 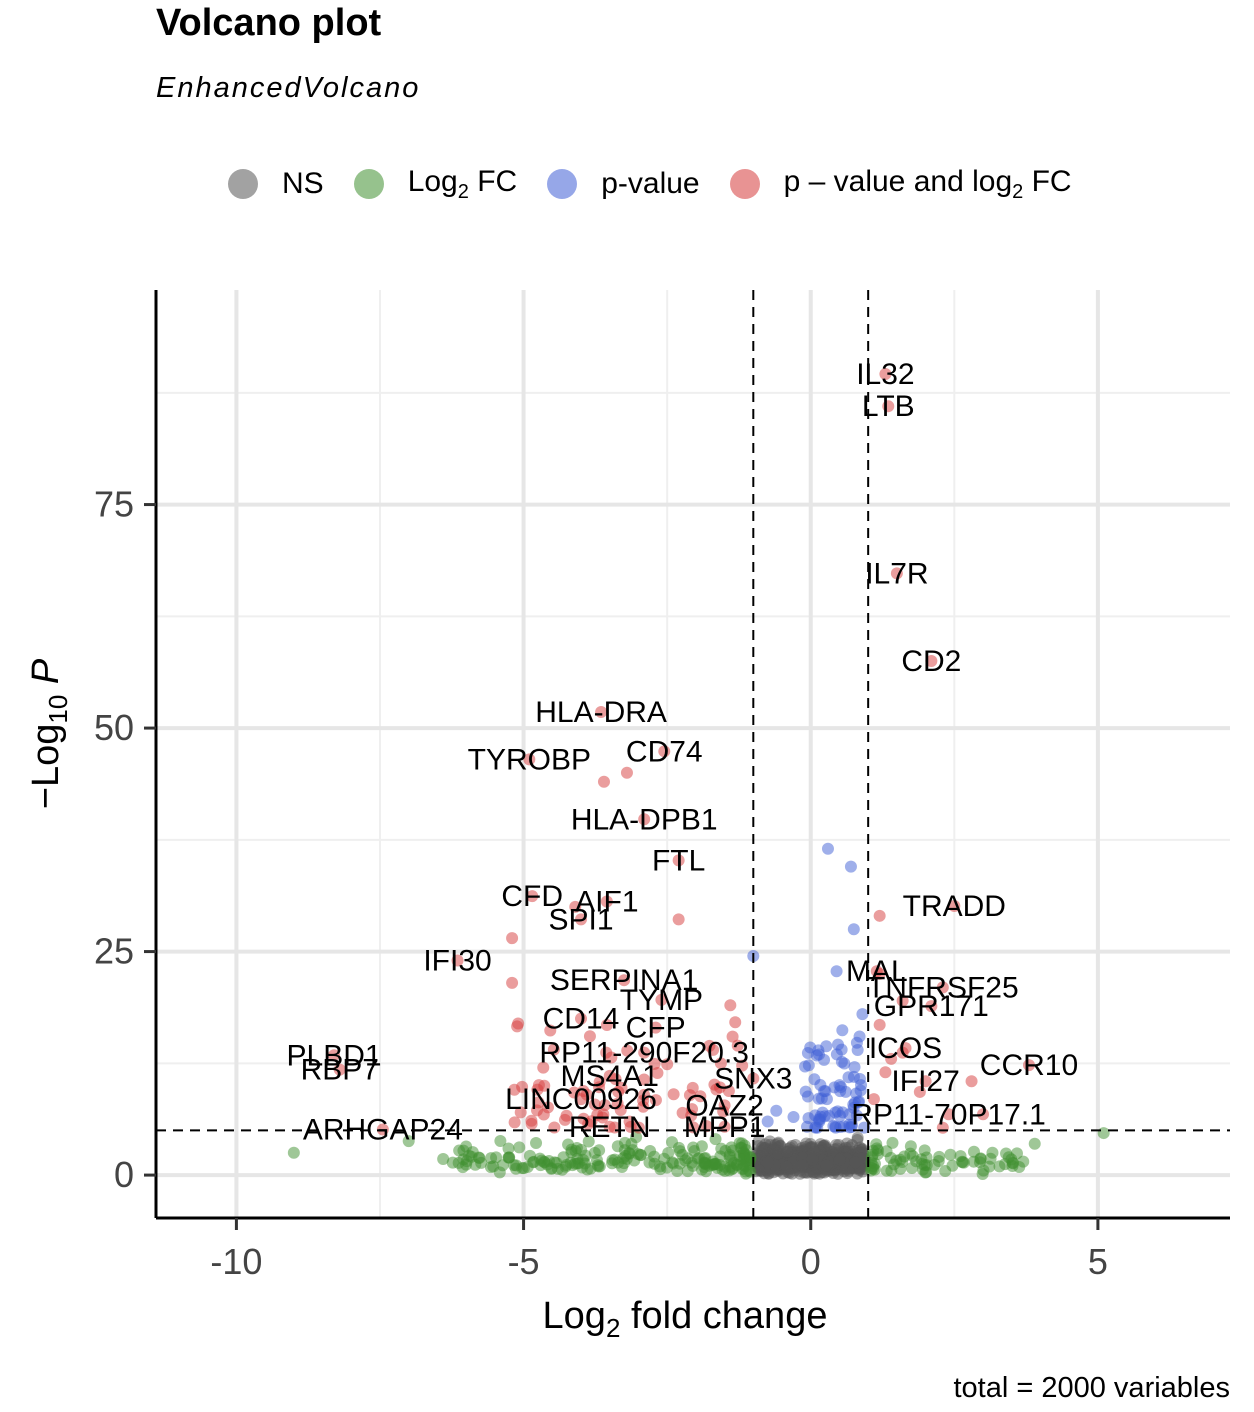 I want to click on legend-item-pvalue: p-value, so click(x=623, y=184).